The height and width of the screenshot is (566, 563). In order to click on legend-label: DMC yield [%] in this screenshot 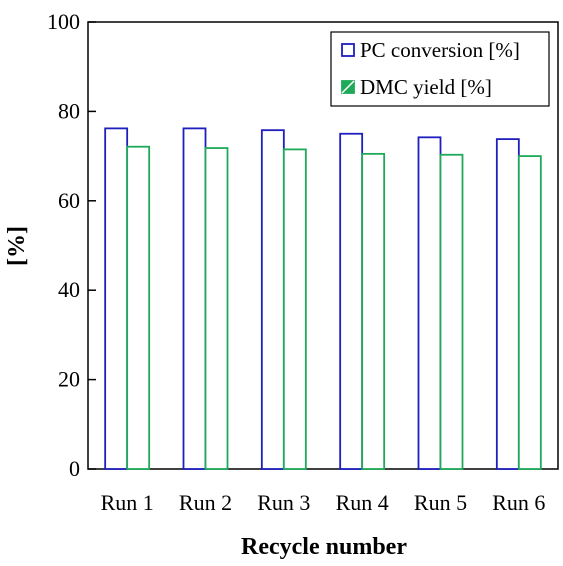, I will do `click(426, 87)`.